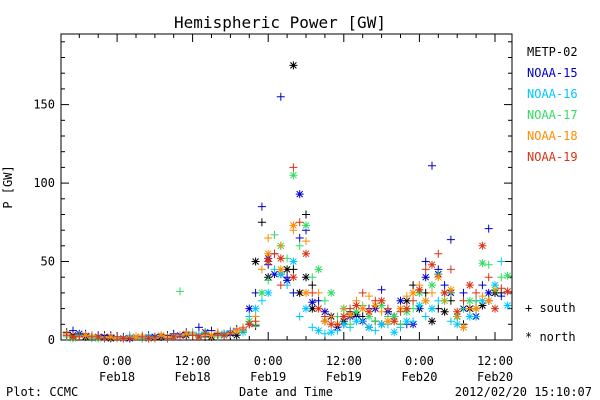 The image size is (600, 400). I want to click on legend-entry: NOAA-18, so click(552, 136).